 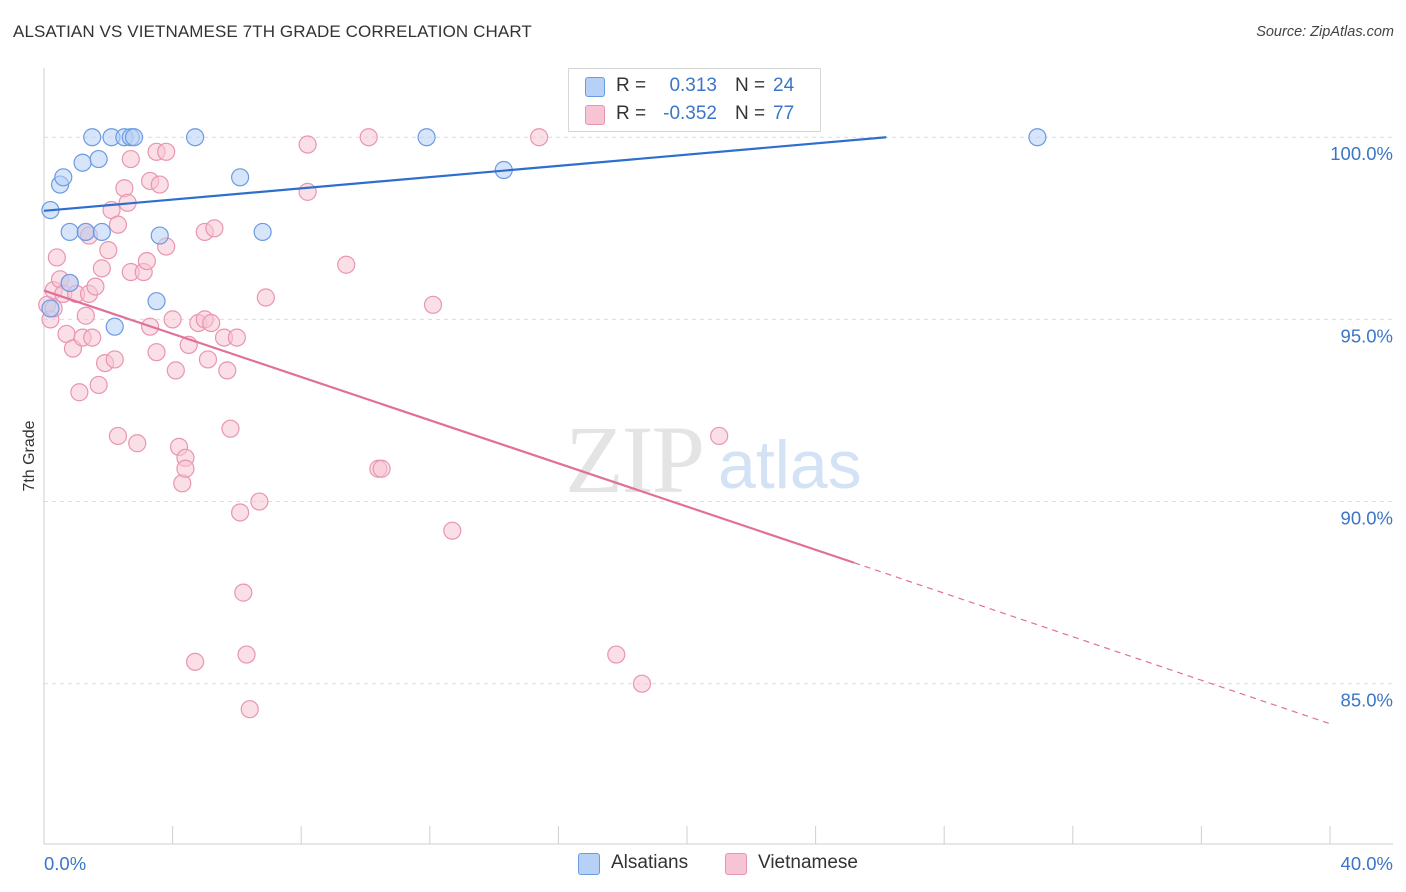 I want to click on legend-n-value: 24, so click(x=784, y=85).